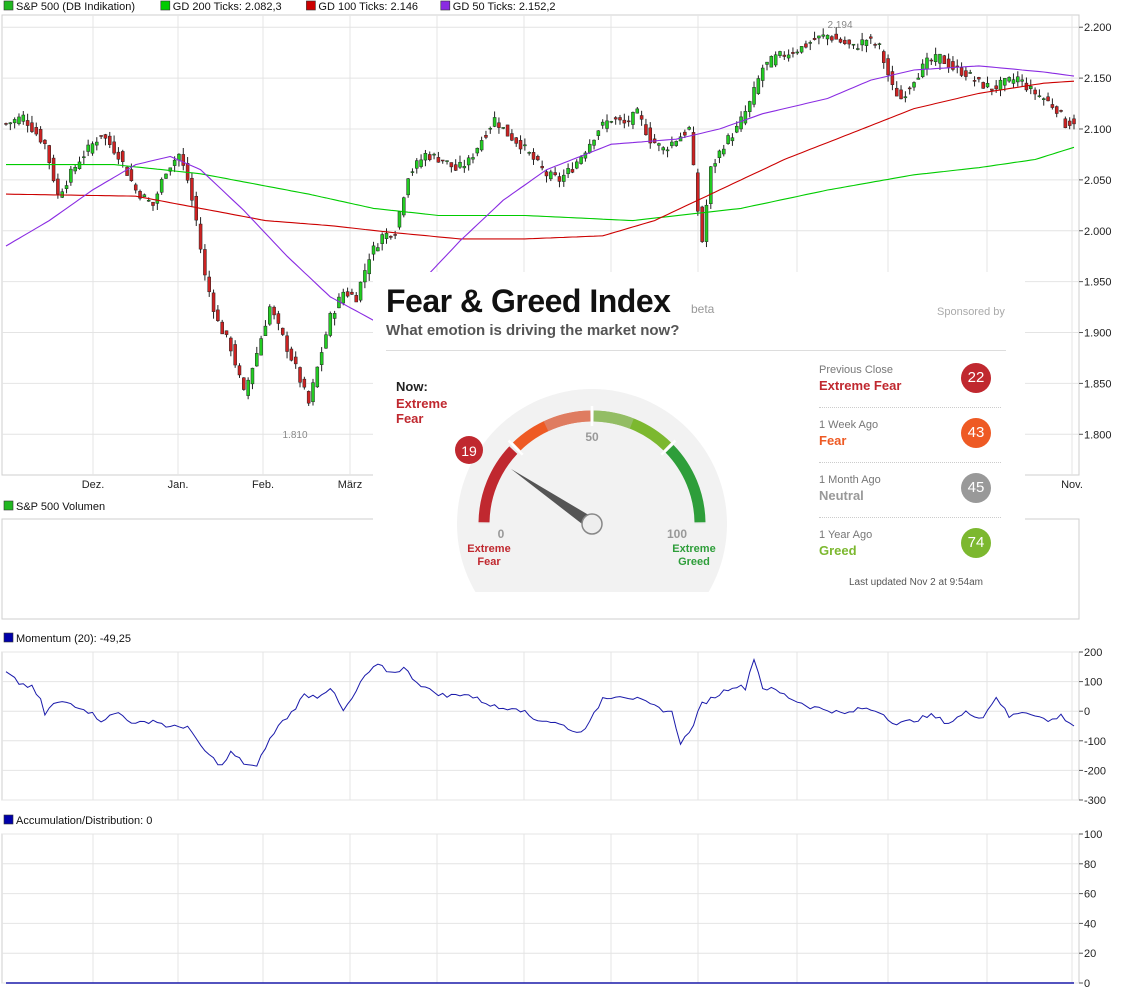  Describe the element at coordinates (971, 312) in the screenshot. I see `sponsored-label: Sponsored by` at that location.